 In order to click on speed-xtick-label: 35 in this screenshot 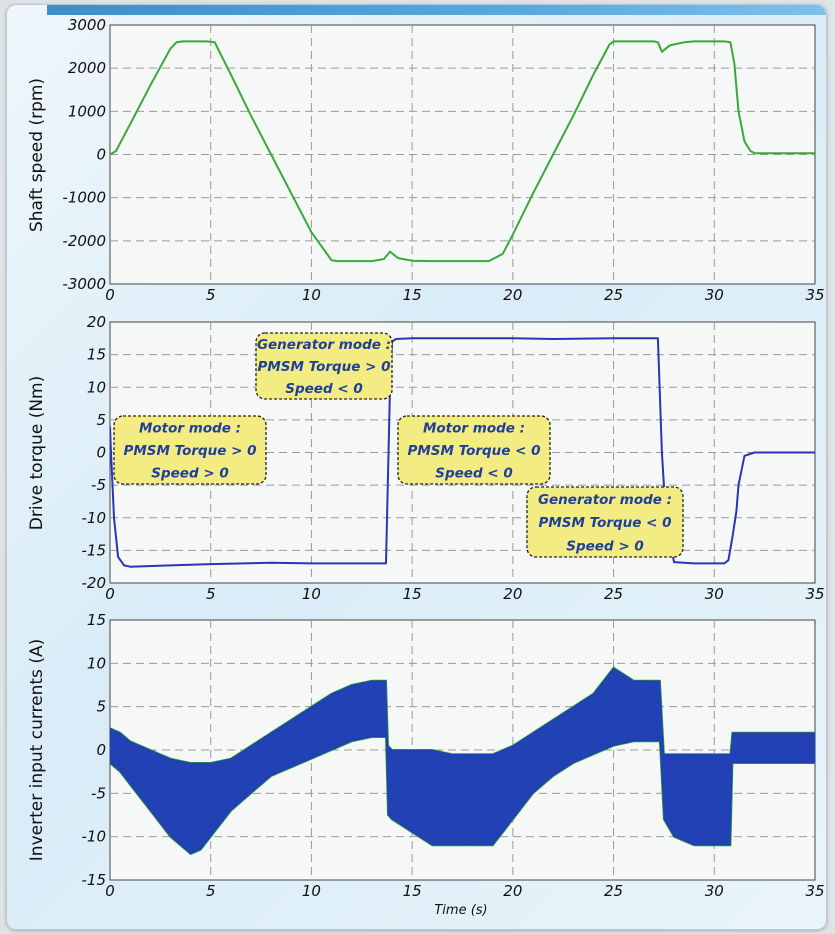, I will do `click(814, 295)`.